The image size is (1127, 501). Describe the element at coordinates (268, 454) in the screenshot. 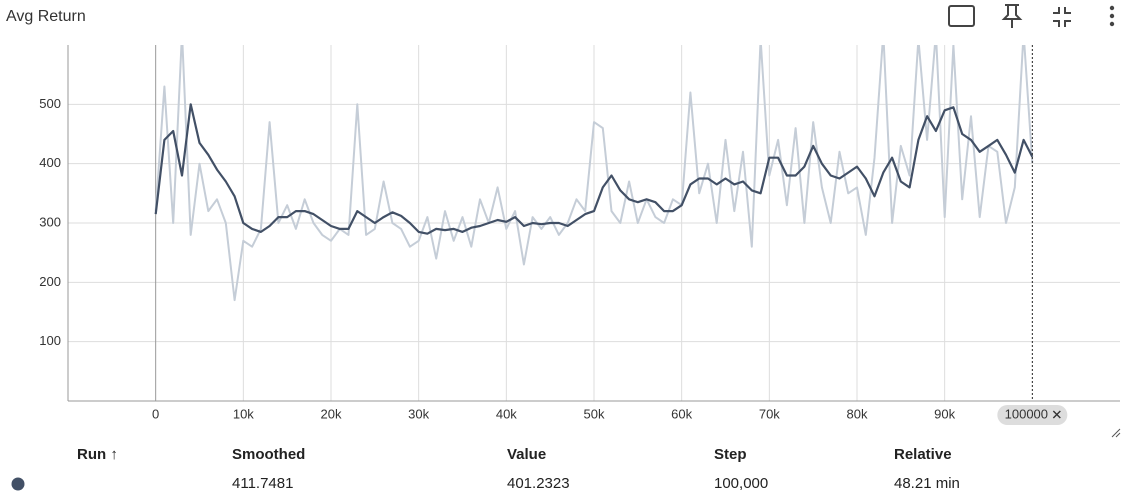

I see `column-header: Smoothed` at that location.